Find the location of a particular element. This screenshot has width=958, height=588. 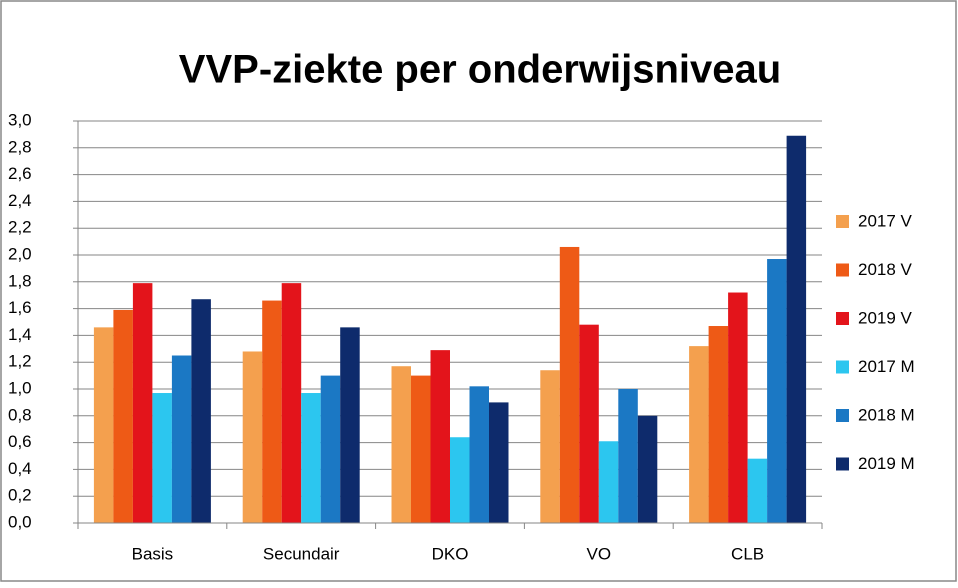

y-tick-label: 0,8 is located at coordinates (20, 414).